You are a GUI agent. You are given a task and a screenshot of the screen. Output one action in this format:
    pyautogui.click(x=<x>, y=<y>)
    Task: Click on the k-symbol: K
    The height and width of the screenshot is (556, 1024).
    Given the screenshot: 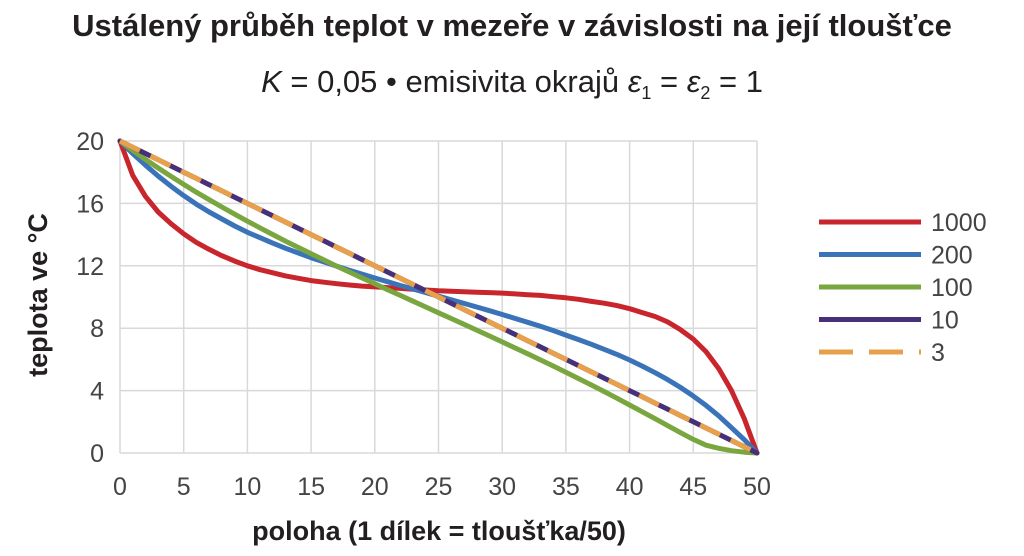 What is the action you would take?
    pyautogui.click(x=271, y=81)
    